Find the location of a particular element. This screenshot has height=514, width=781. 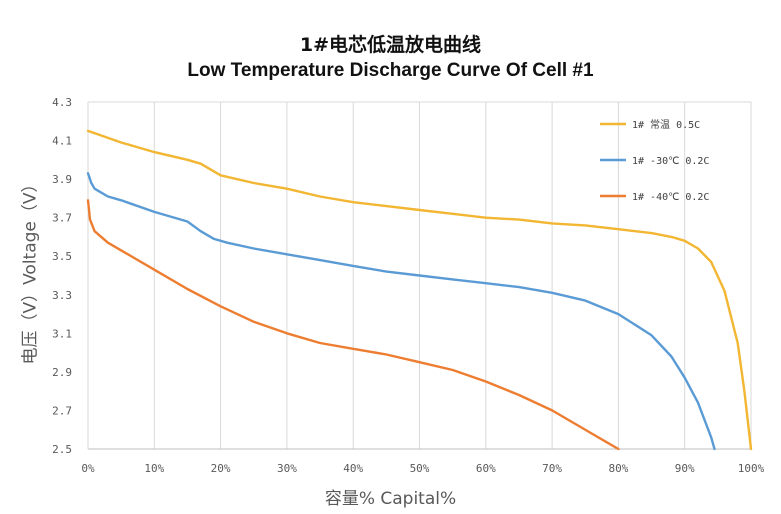

chart-title: 1#电芯低温放电曲线 is located at coordinates (390, 45).